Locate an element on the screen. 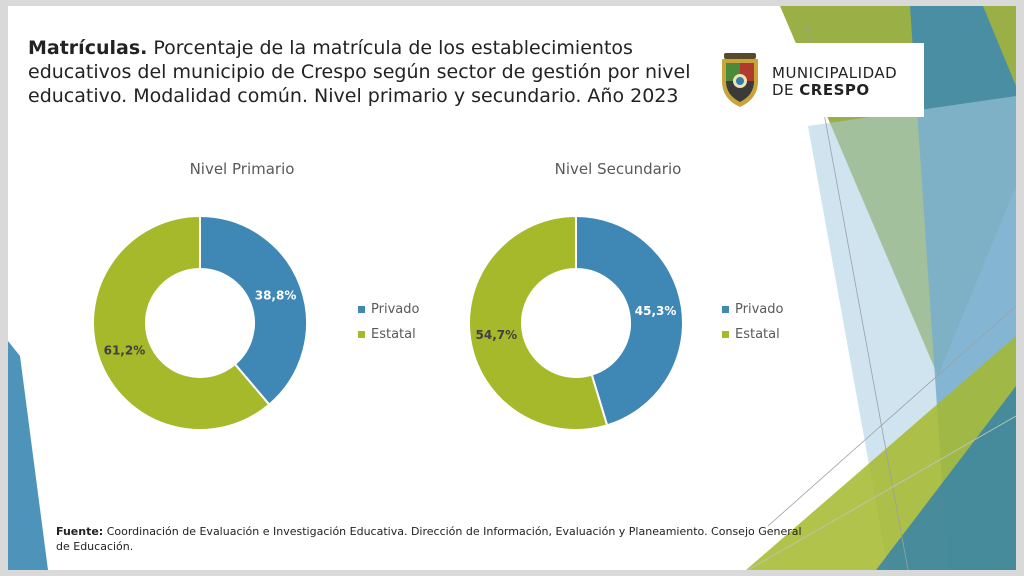 The height and width of the screenshot is (576, 1024). logo-line2-b: CRESPO is located at coordinates (834, 90).